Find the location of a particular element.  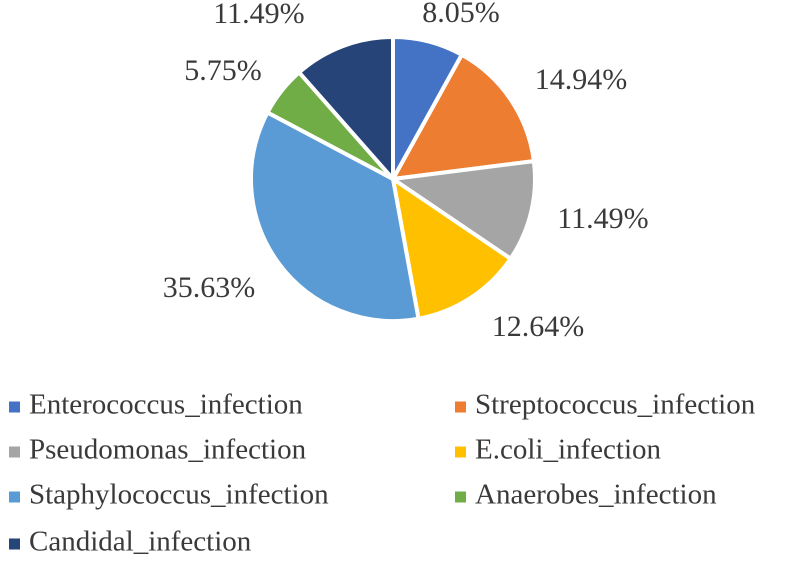

slice-value-label: 12.64% is located at coordinates (538, 326).